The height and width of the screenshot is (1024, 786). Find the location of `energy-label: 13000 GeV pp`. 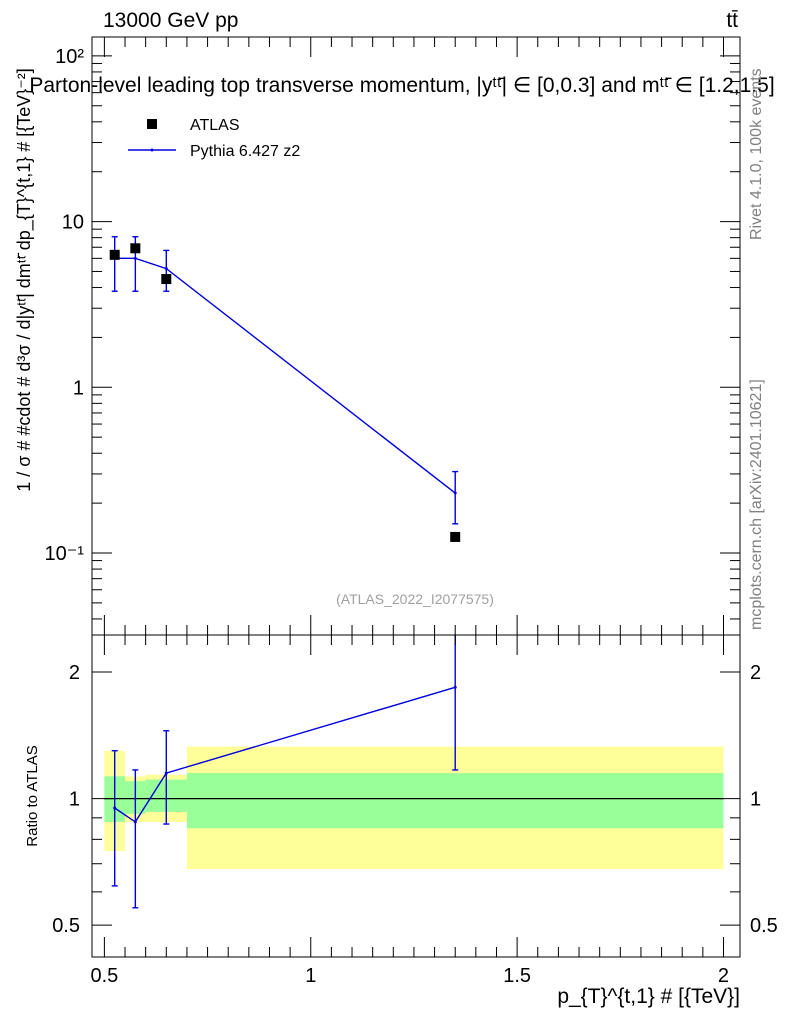

energy-label: 13000 GeV pp is located at coordinates (170, 20).